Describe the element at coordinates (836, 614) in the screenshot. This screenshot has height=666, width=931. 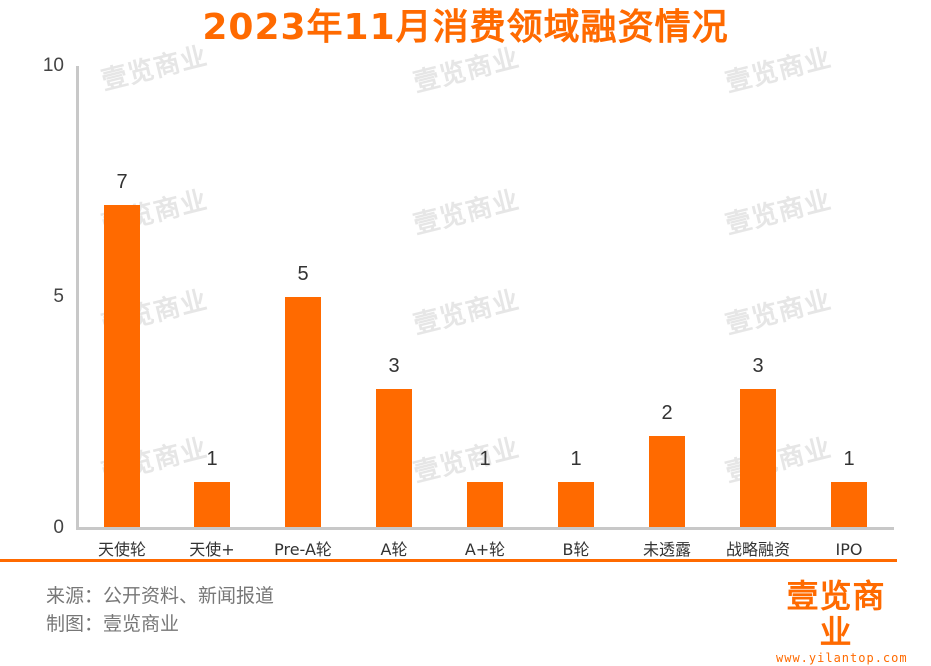
I see `logo-name: 壹览商业` at that location.